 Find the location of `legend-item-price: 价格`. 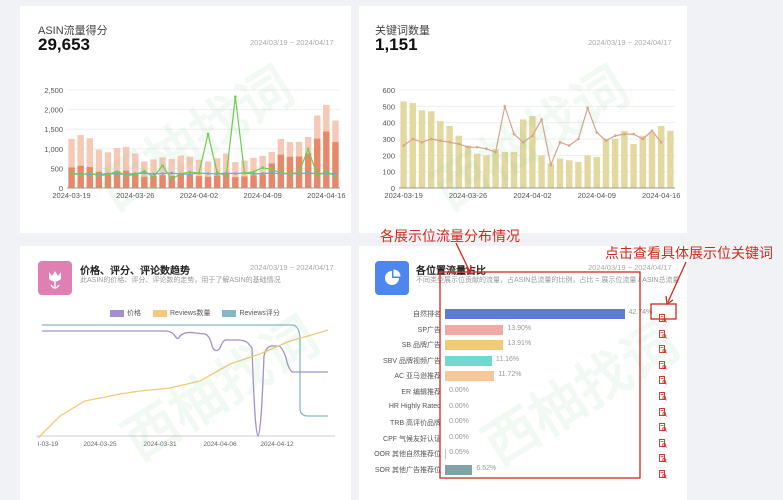

legend-item-price: 价格 is located at coordinates (125, 313).